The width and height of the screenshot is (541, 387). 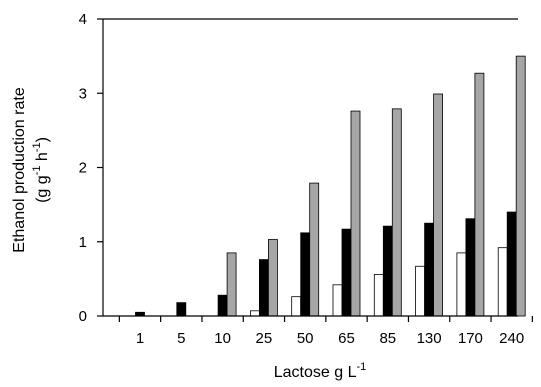 What do you see at coordinates (222, 338) in the screenshot?
I see `x-tick-label: 10` at bounding box center [222, 338].